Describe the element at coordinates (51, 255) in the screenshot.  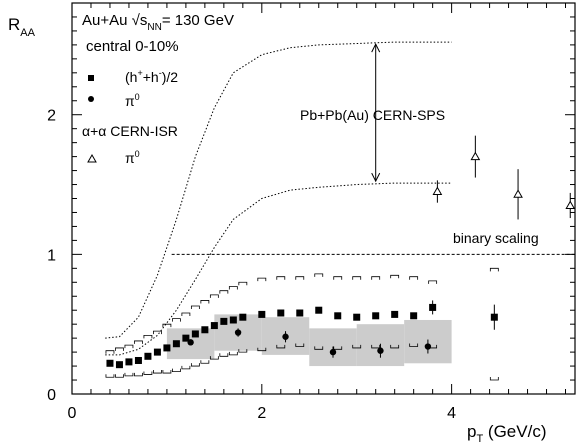
I see `y-tick-label: 1` at that location.